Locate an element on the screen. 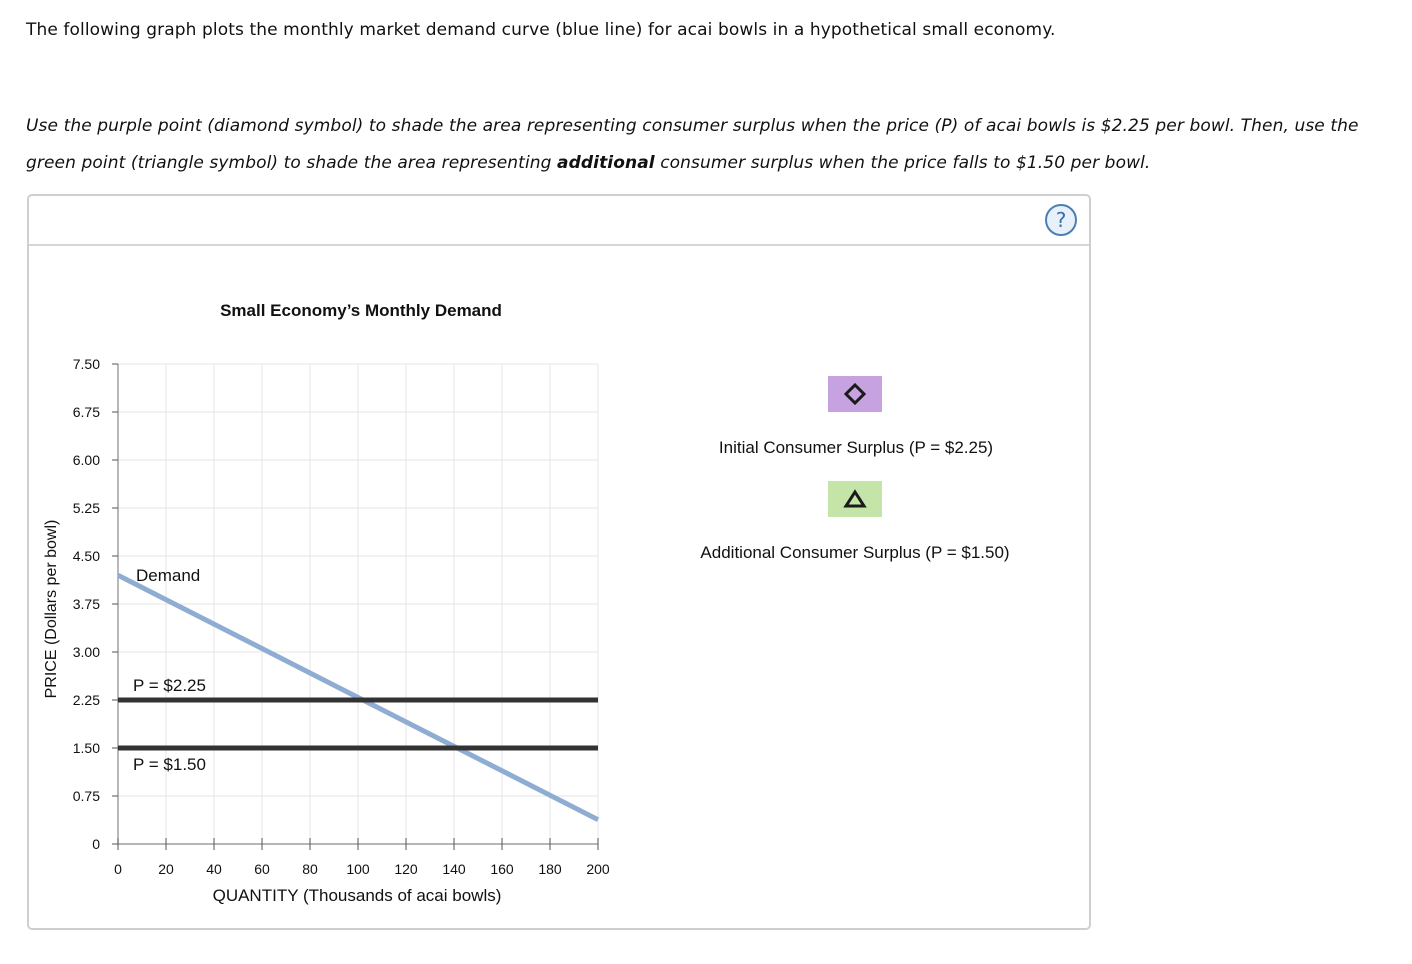 The width and height of the screenshot is (1412, 964). diamond-icon is located at coordinates (855, 394).